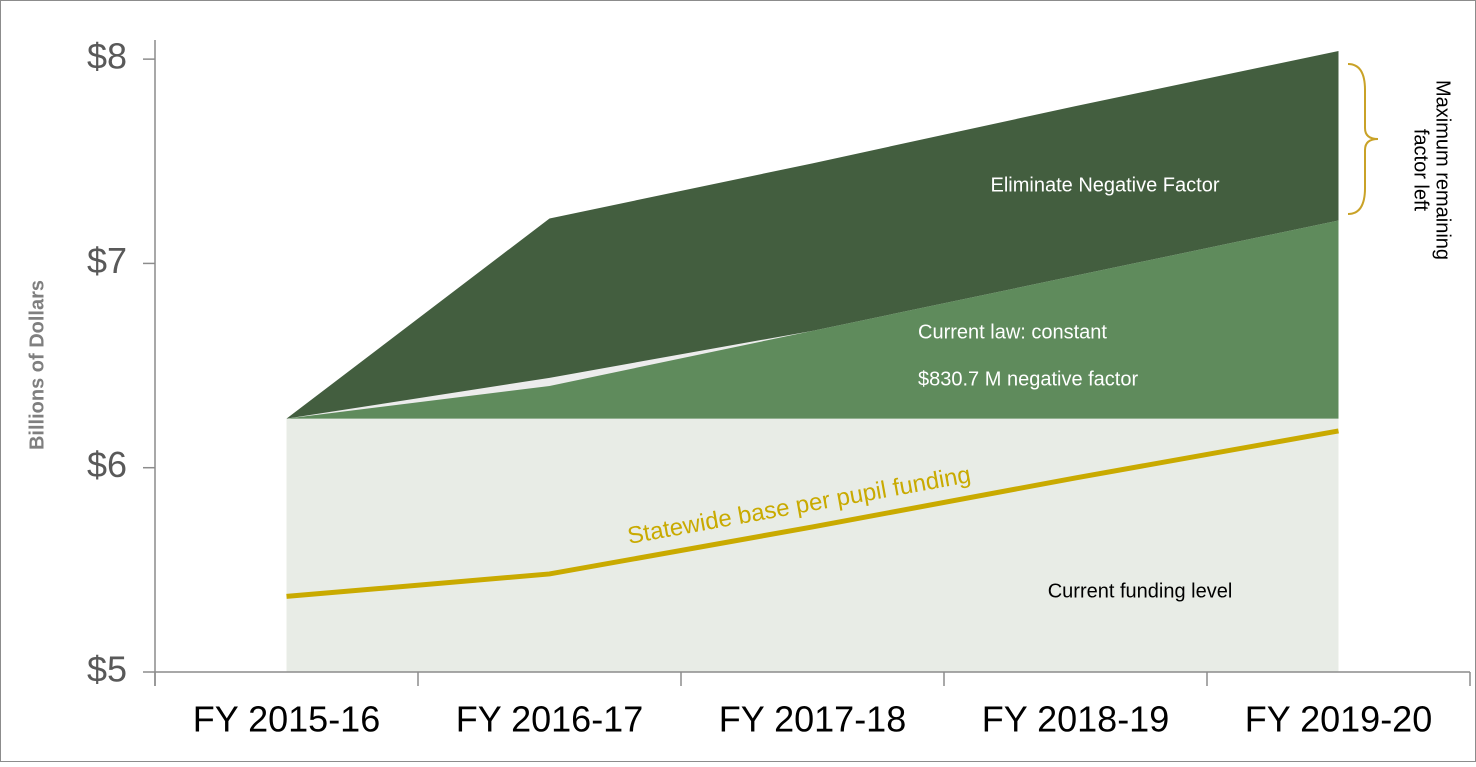 This screenshot has width=1476, height=767. Describe the element at coordinates (107, 56) in the screenshot. I see `y-tick-label: $8` at that location.